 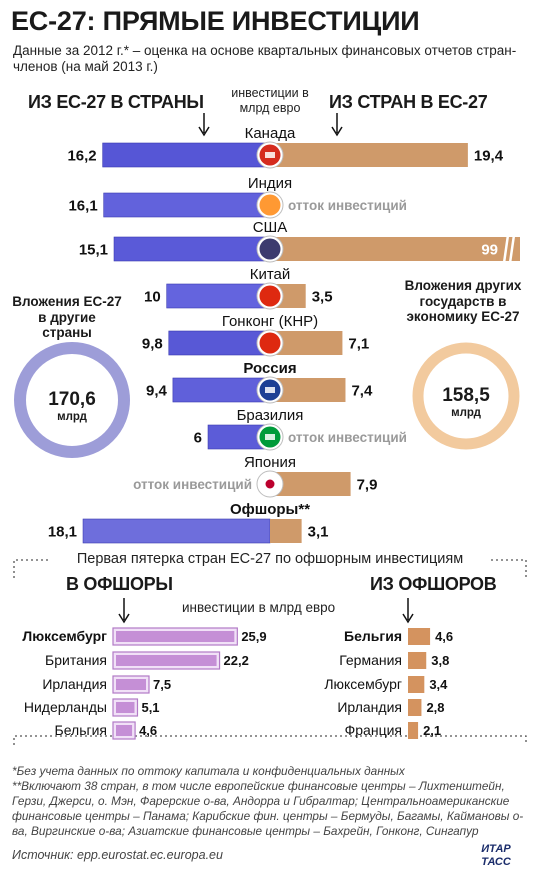 What do you see at coordinates (358, 344) in the screenshot?
I see `inward-value-label: 7,1` at bounding box center [358, 344].